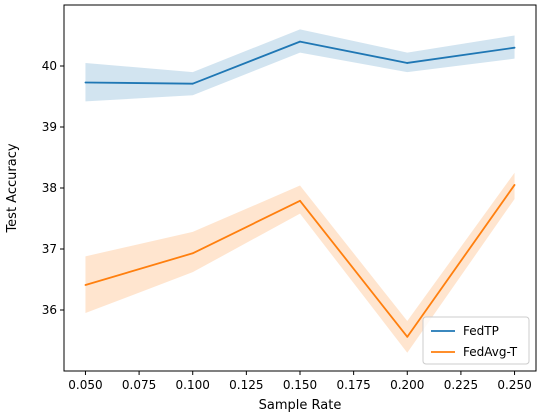 Image resolution: width=544 pixels, height=414 pixels. I want to click on x-tick-label: 0.075, so click(139, 385).